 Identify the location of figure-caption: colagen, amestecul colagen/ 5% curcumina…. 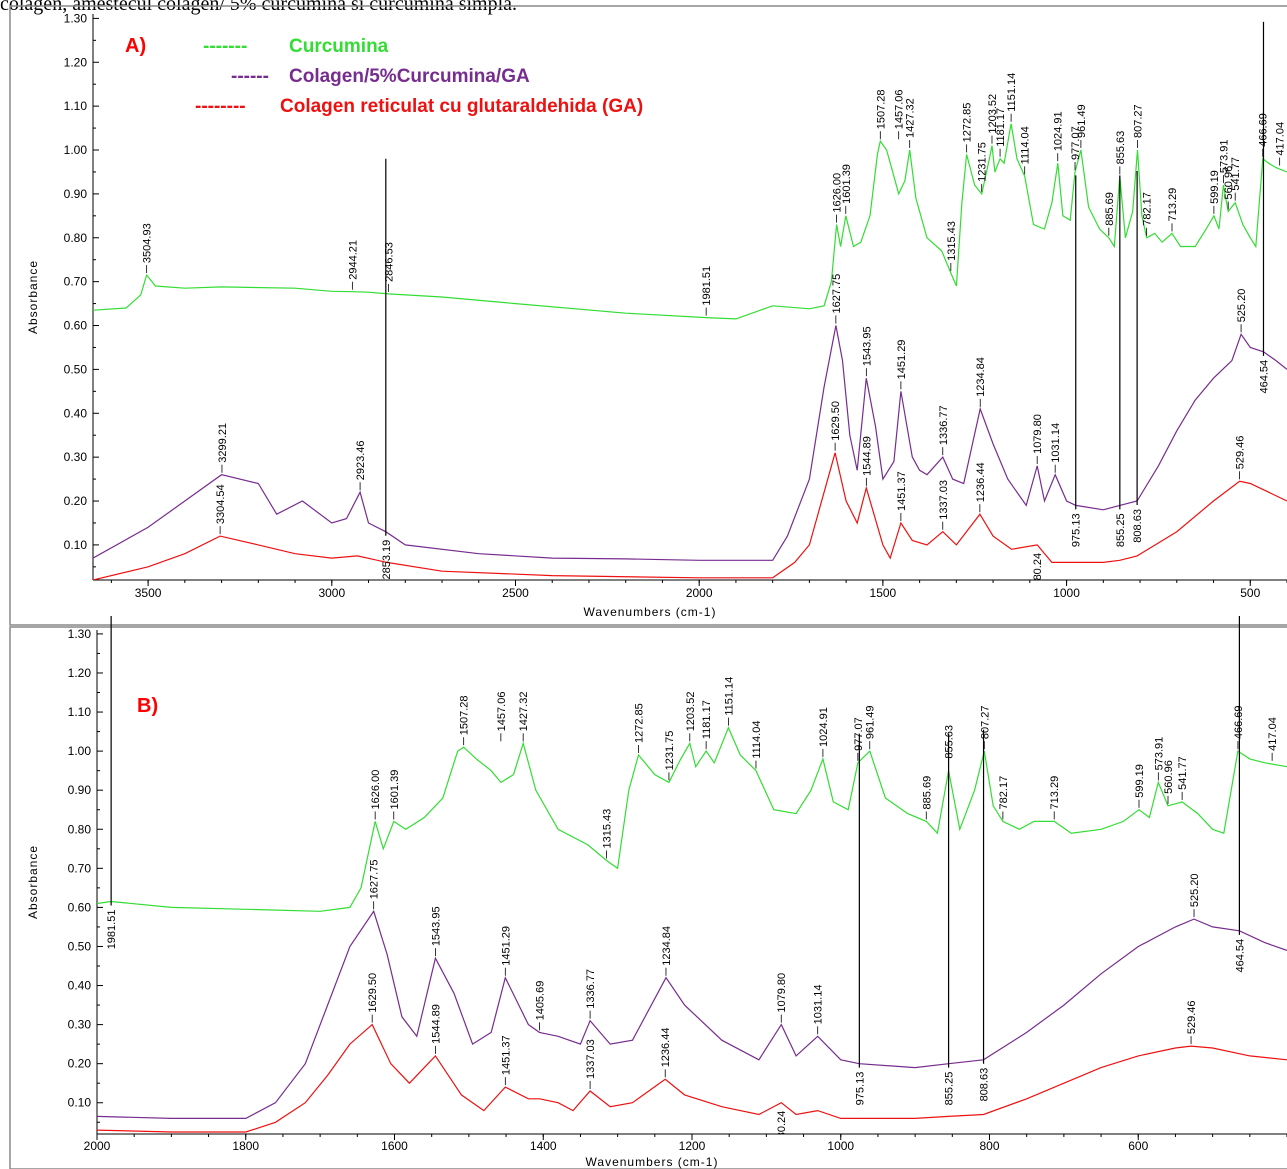
(259, 7).